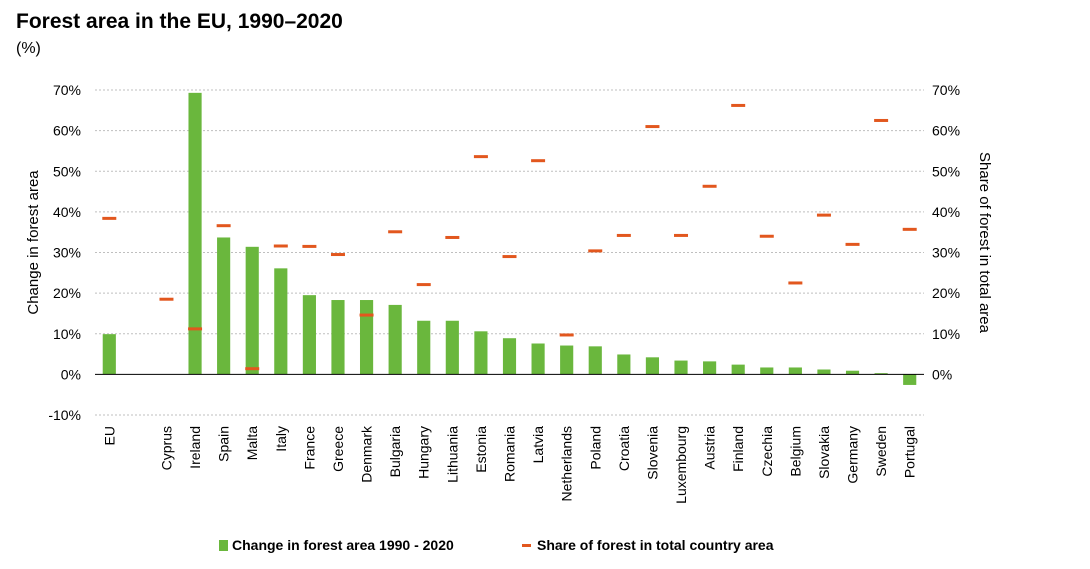 The width and height of the screenshot is (1090, 569). Describe the element at coordinates (395, 452) in the screenshot. I see `category-label: Bulgaria` at that location.